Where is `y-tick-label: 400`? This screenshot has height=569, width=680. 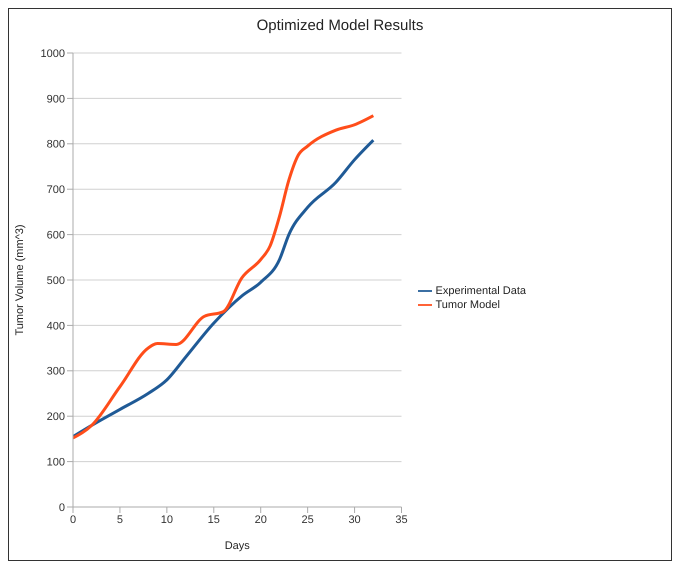 y-tick-label: 400 is located at coordinates (55, 326).